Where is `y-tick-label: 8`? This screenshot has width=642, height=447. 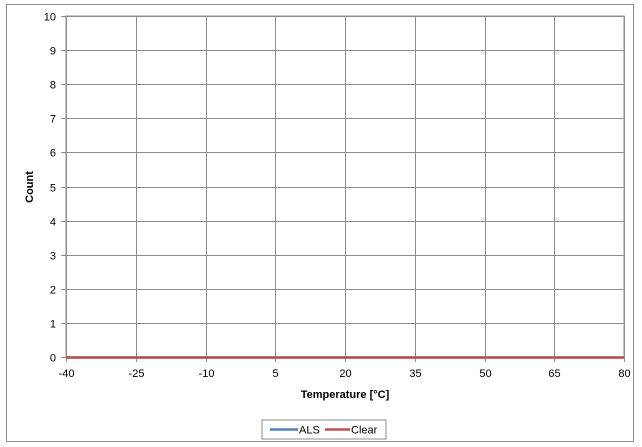
y-tick-label: 8 is located at coordinates (53, 86).